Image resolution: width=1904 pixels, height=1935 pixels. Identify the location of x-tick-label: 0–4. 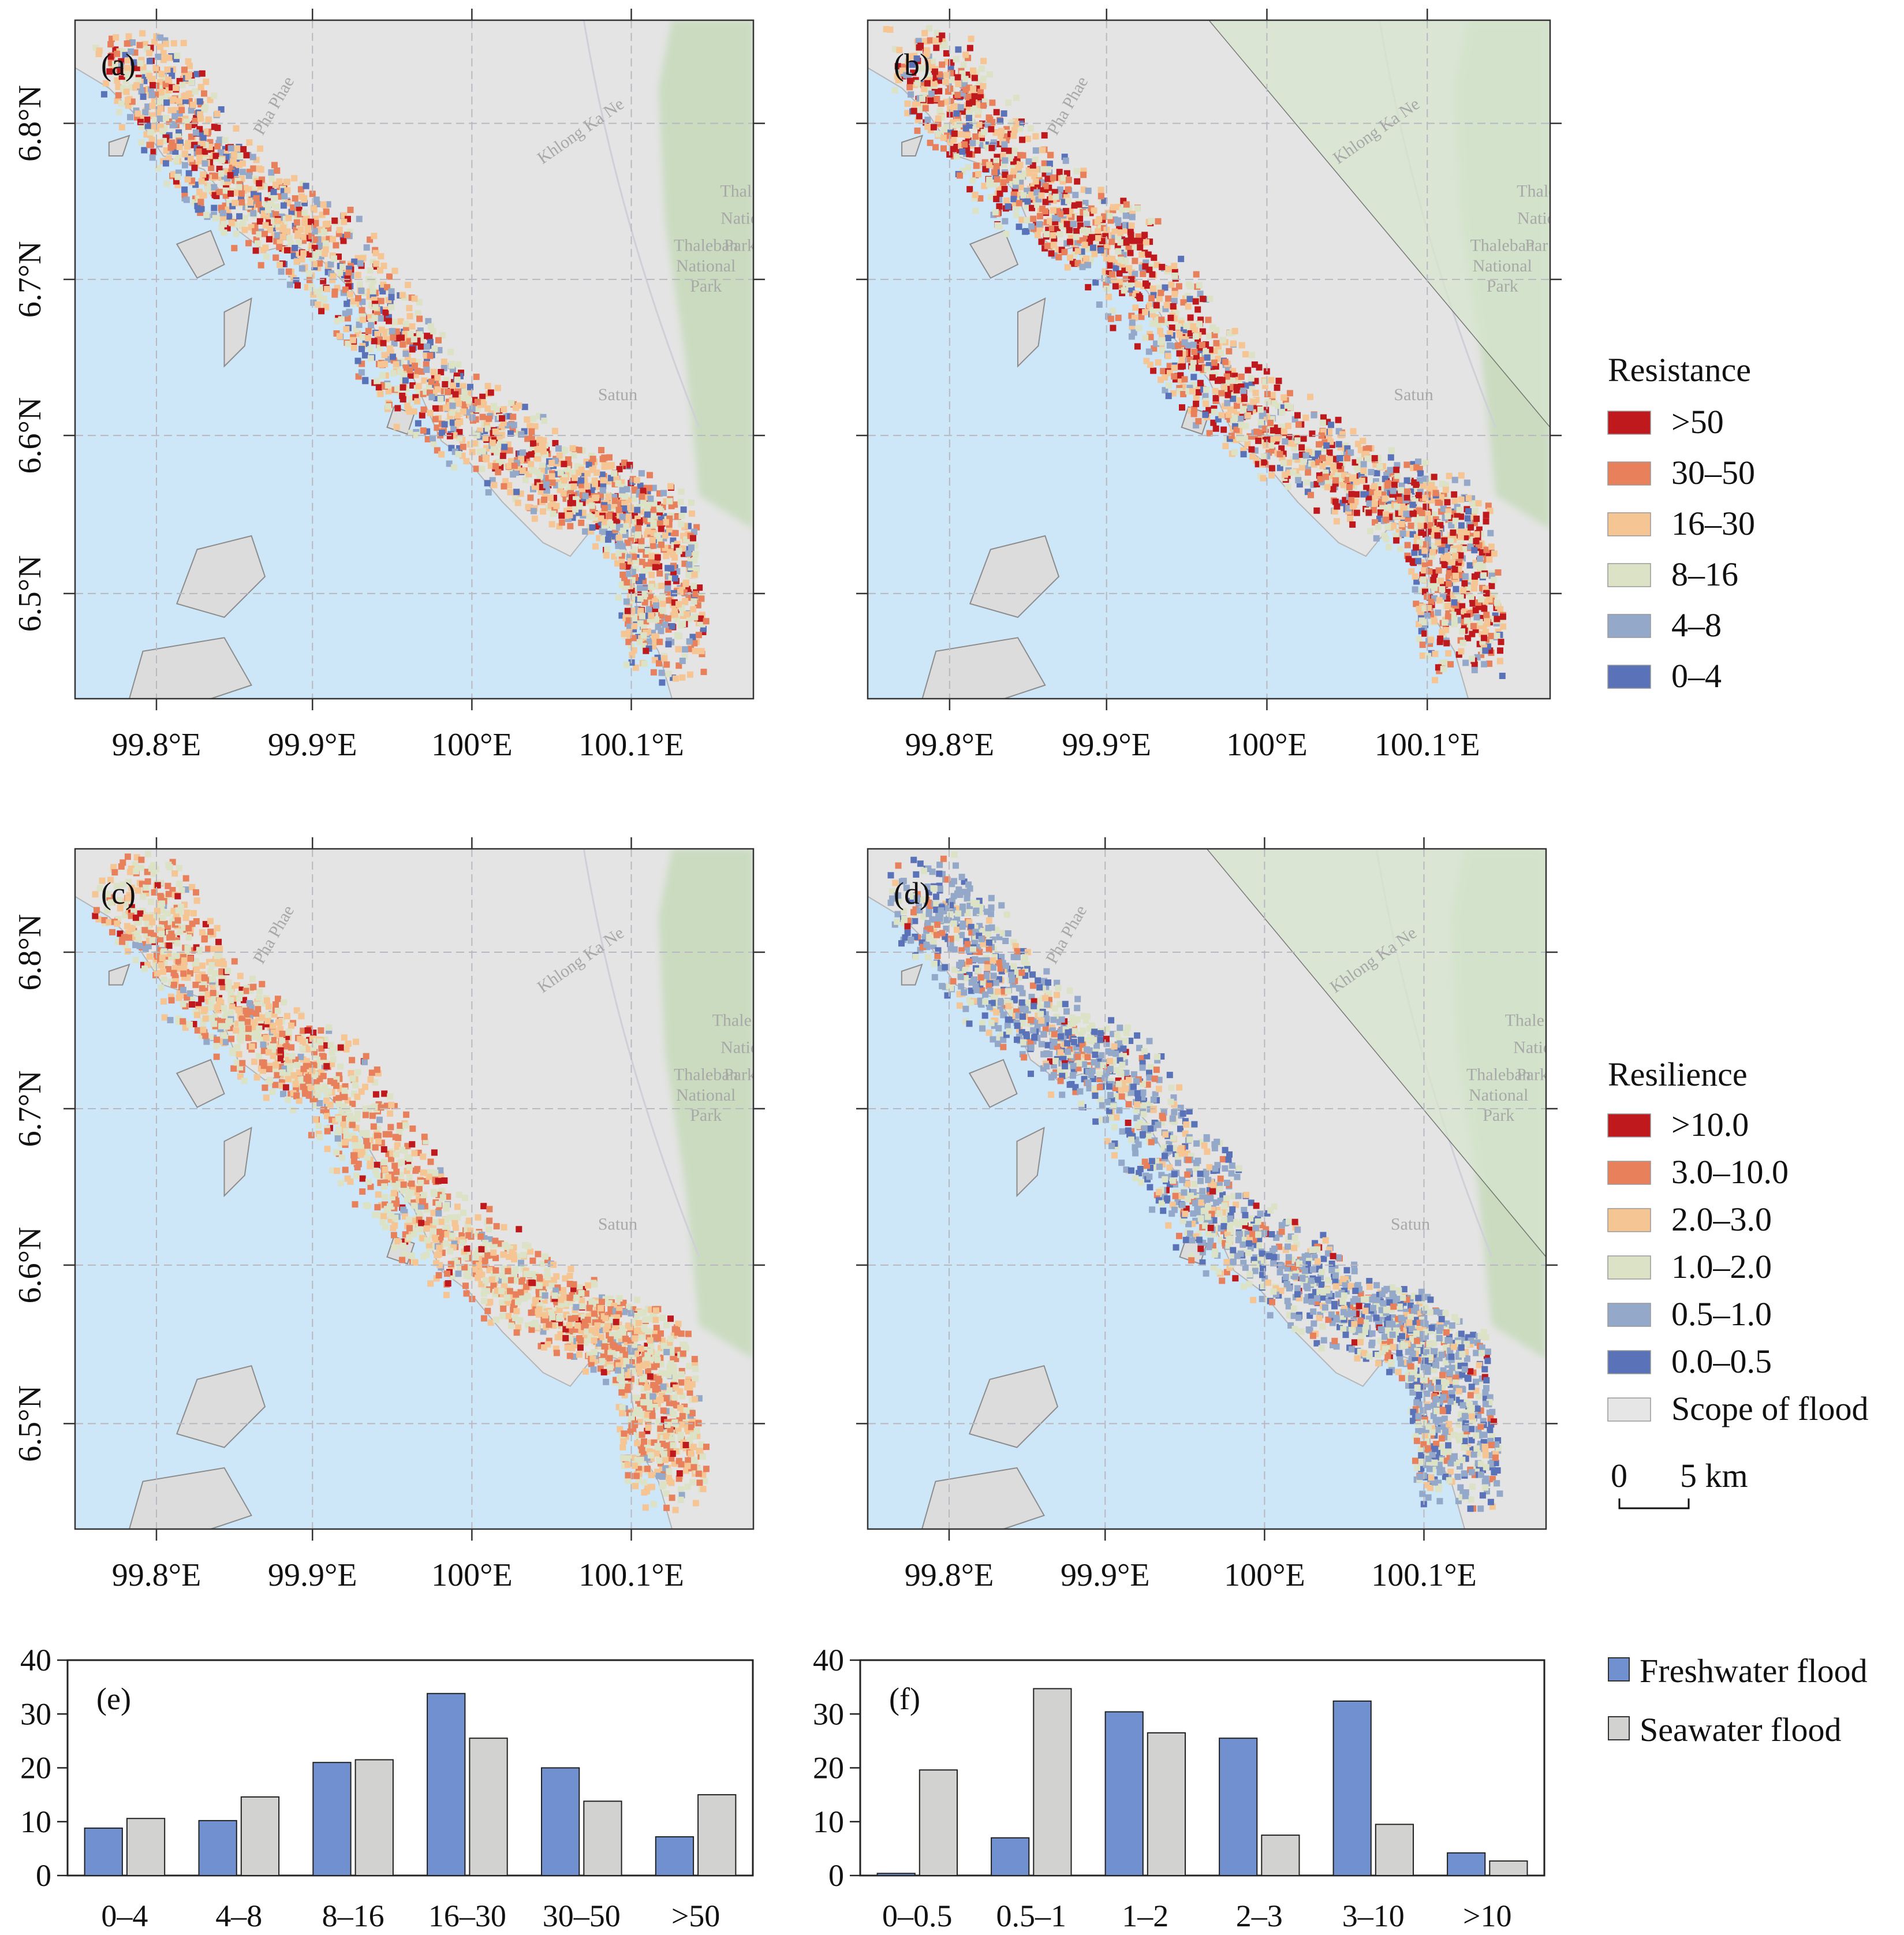
(124, 1915).